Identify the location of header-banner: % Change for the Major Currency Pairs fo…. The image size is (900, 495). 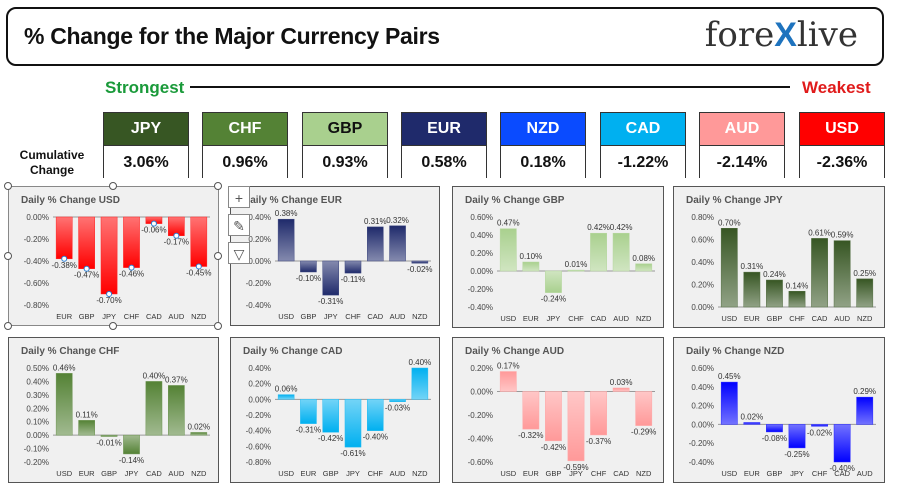
(445, 36).